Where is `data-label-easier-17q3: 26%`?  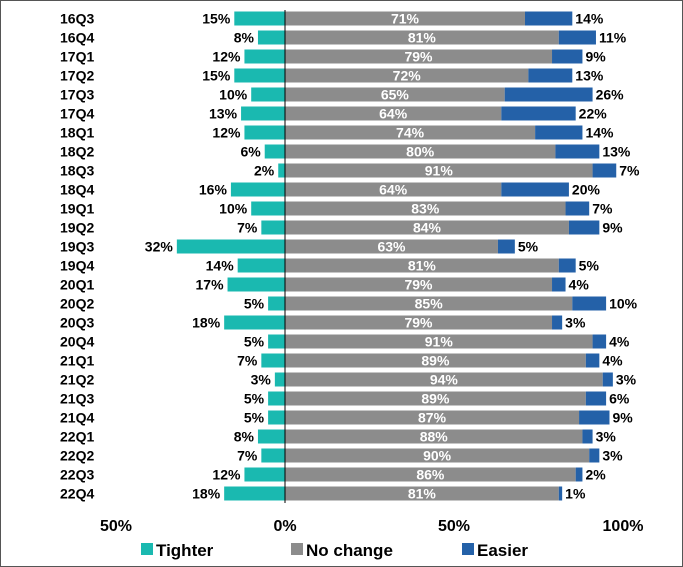 data-label-easier-17q3: 26% is located at coordinates (610, 95).